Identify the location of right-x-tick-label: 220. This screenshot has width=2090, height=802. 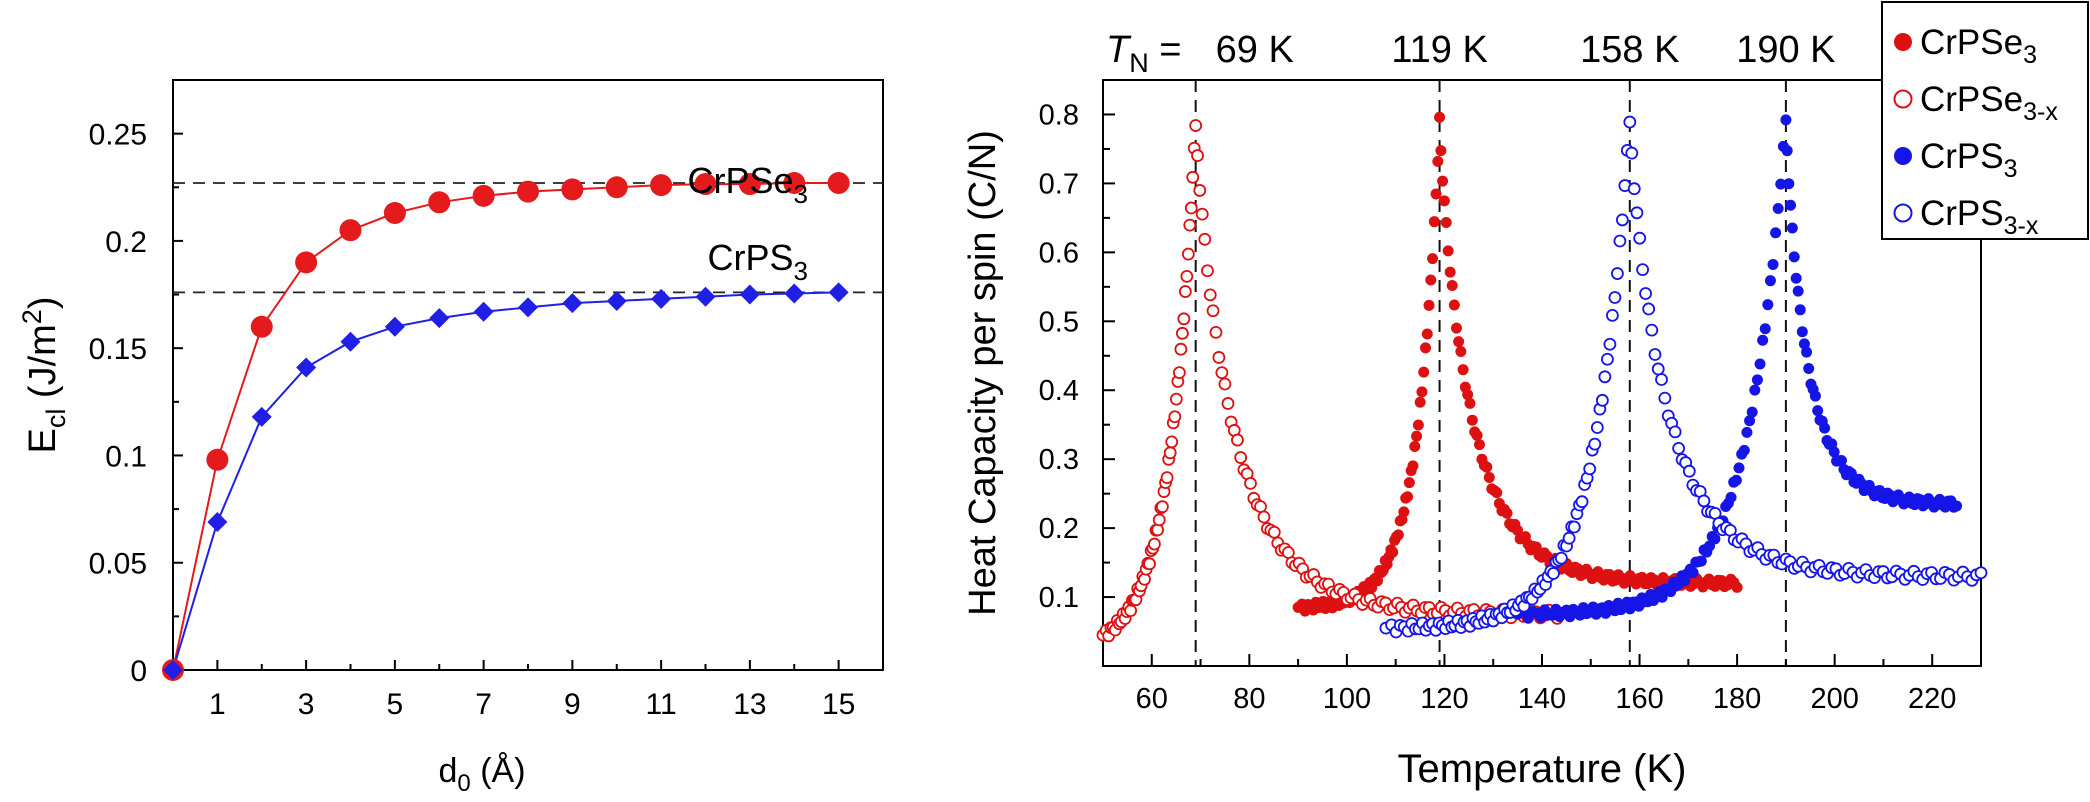
(1932, 699).